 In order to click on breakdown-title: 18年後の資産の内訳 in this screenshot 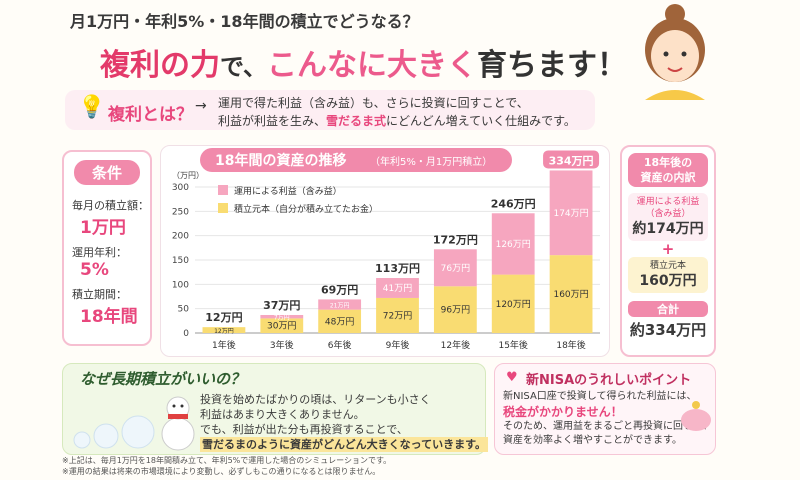, I will do `click(668, 170)`.